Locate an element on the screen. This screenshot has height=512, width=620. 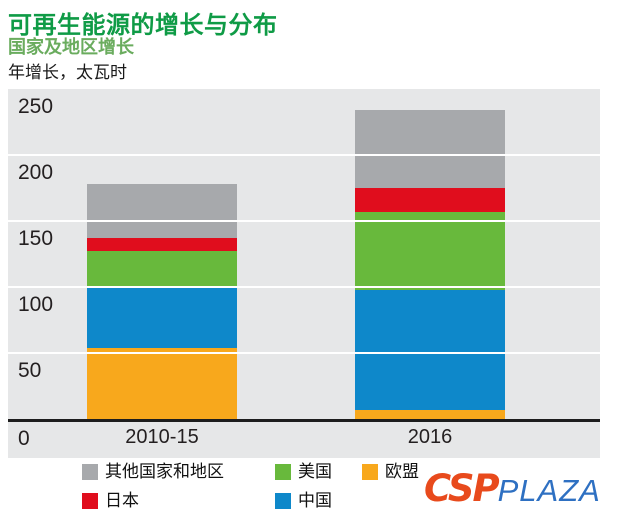
watermark-plaza-text: PLAZA is located at coordinates (549, 490).